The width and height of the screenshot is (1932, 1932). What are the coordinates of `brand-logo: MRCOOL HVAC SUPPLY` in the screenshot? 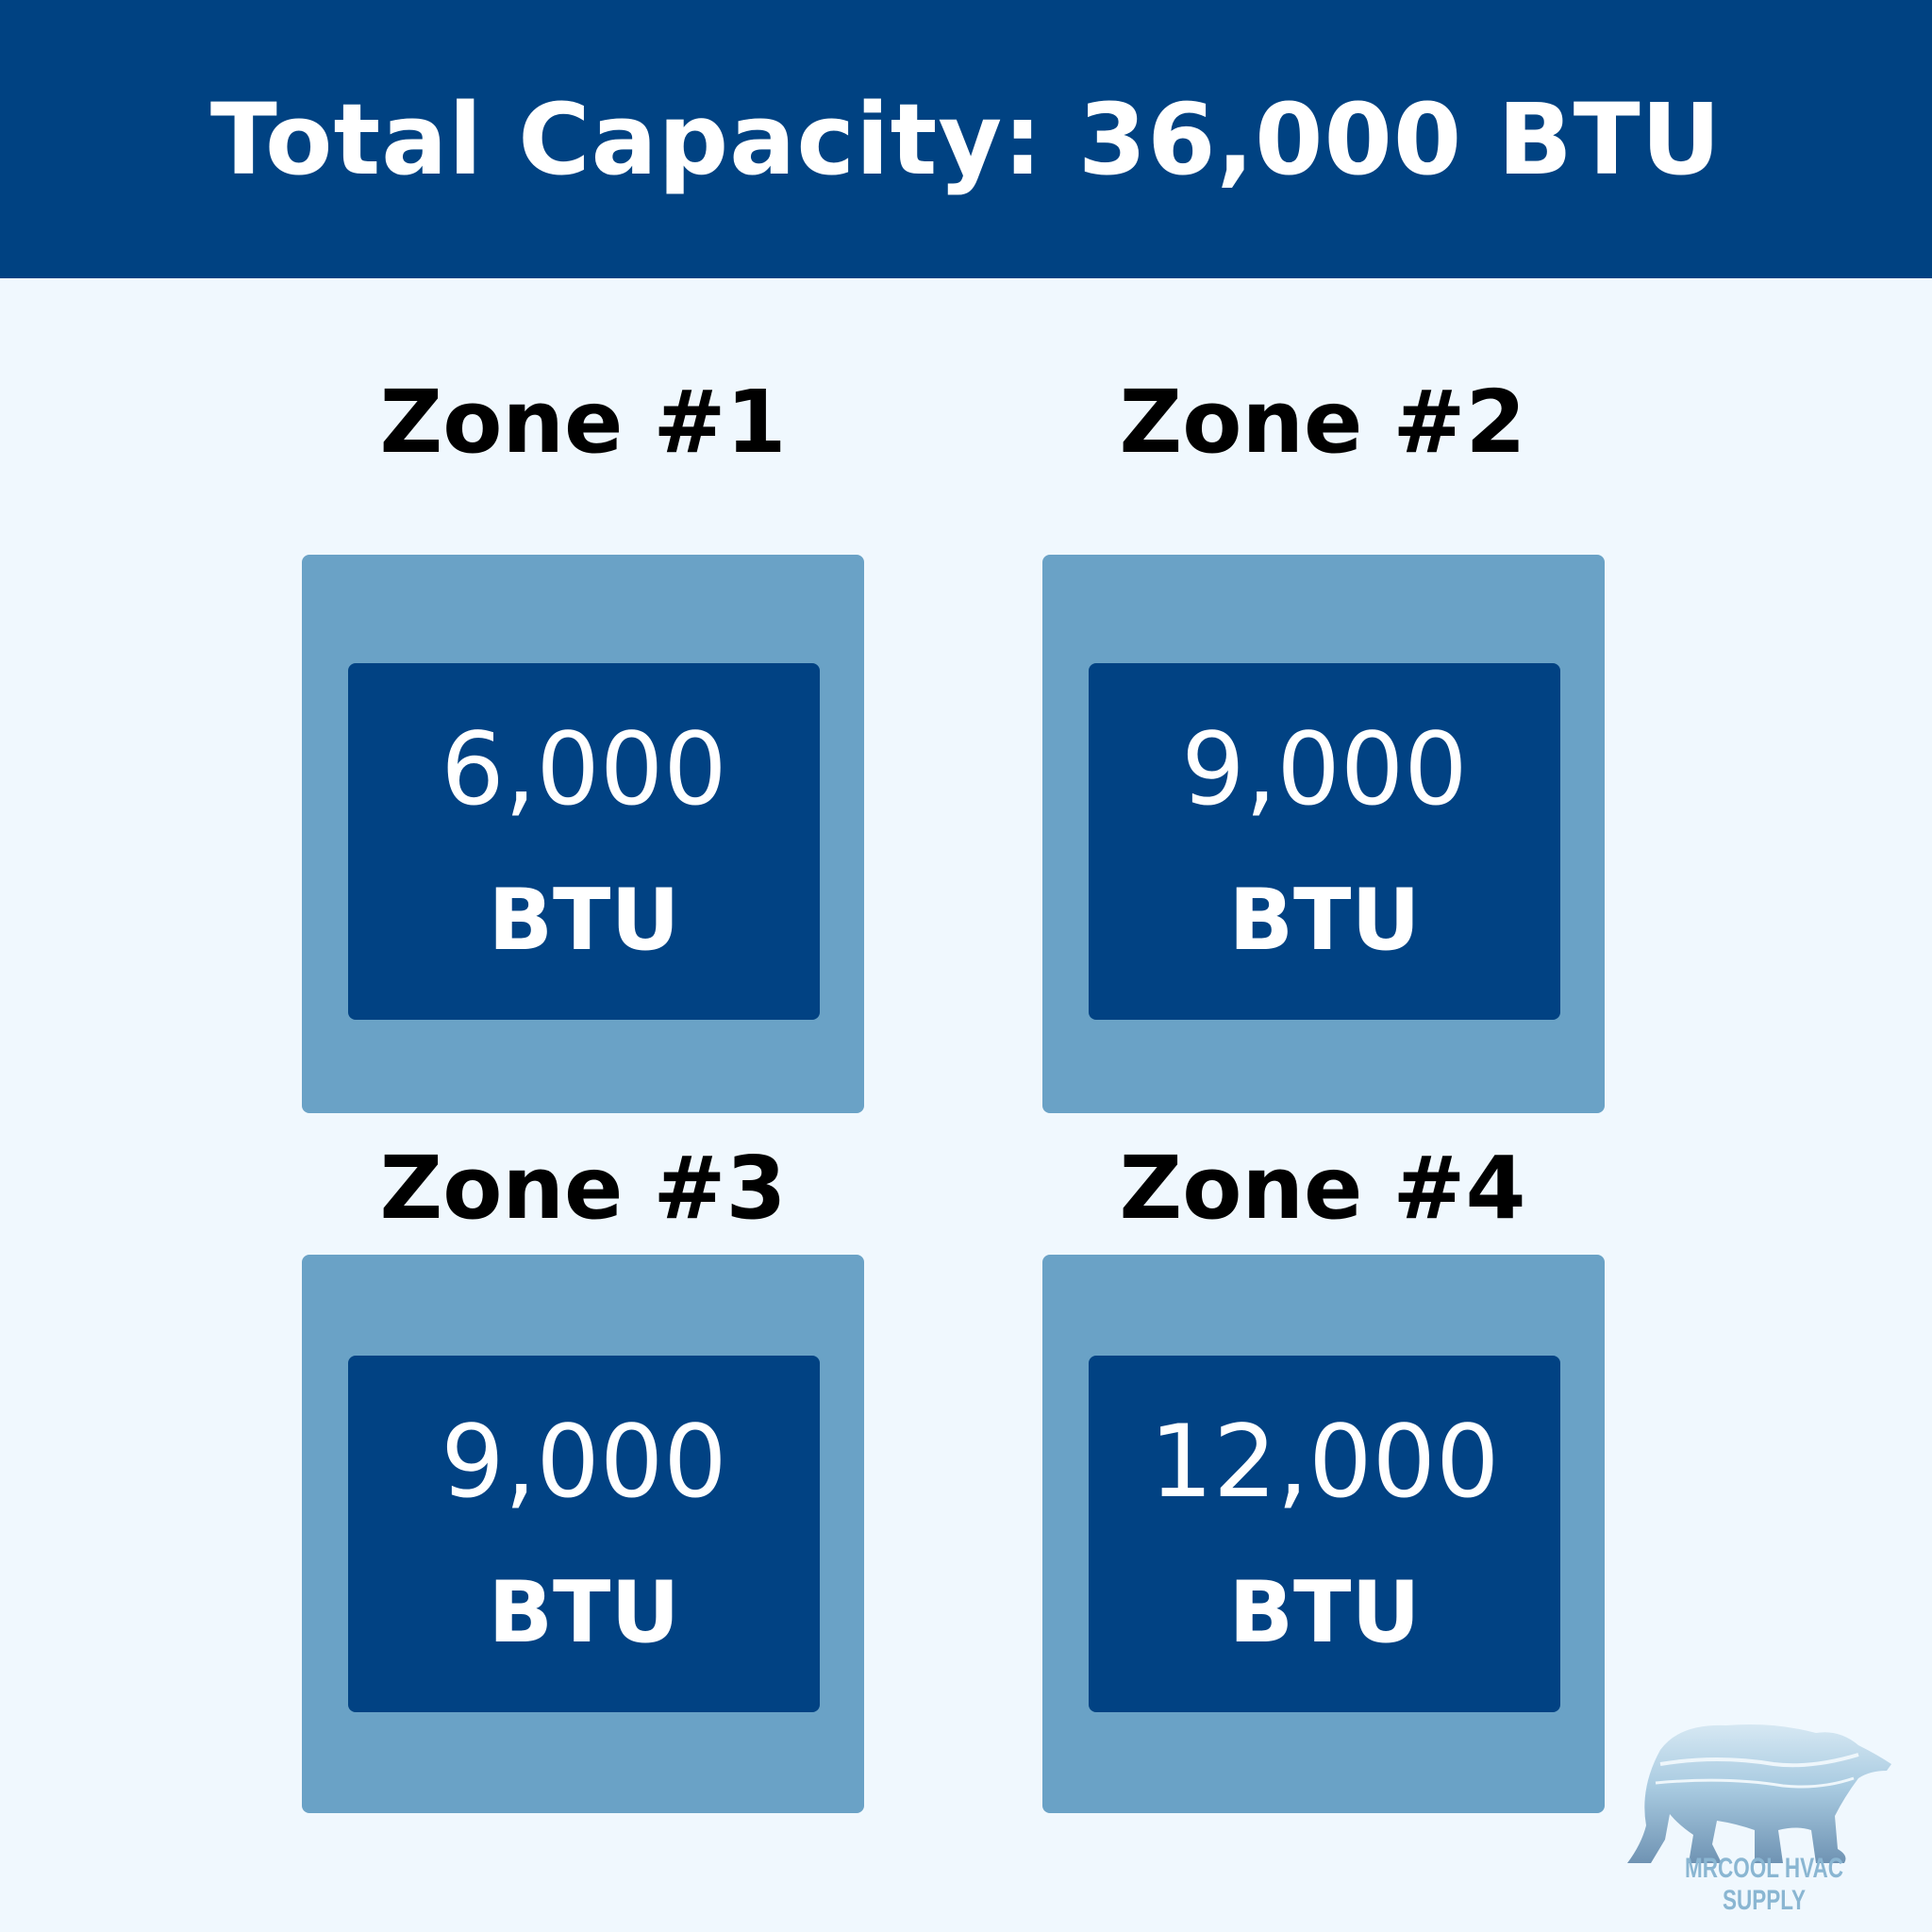 It's located at (1765, 1818).